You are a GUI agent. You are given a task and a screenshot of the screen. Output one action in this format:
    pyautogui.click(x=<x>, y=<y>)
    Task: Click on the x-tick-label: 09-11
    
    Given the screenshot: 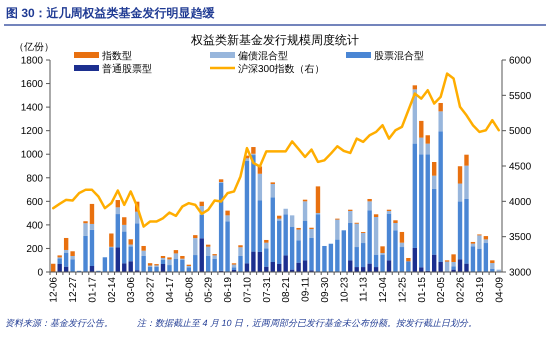 What is the action you would take?
    pyautogui.click(x=306, y=289)
    